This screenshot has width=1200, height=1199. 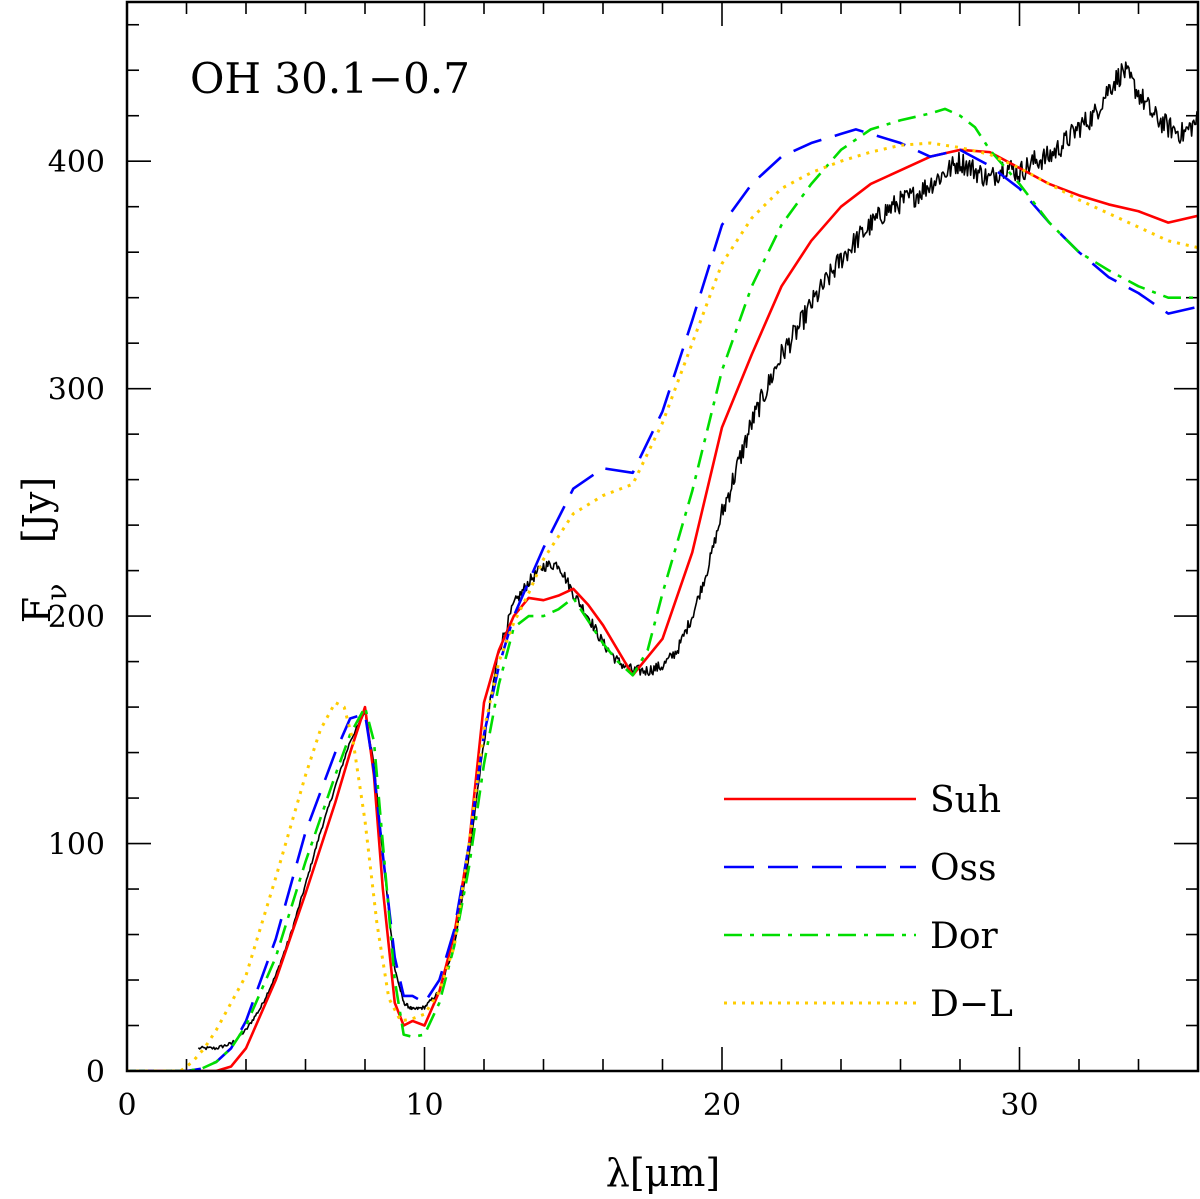 What do you see at coordinates (76, 845) in the screenshot?
I see `y-tick-label: 100` at bounding box center [76, 845].